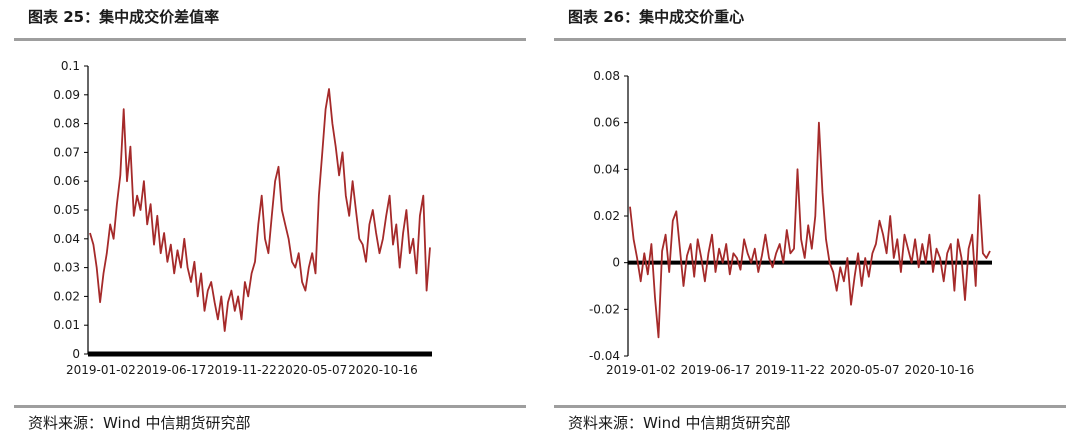  Describe the element at coordinates (66, 152) in the screenshot. I see `y-tick-label: 0.07` at that location.